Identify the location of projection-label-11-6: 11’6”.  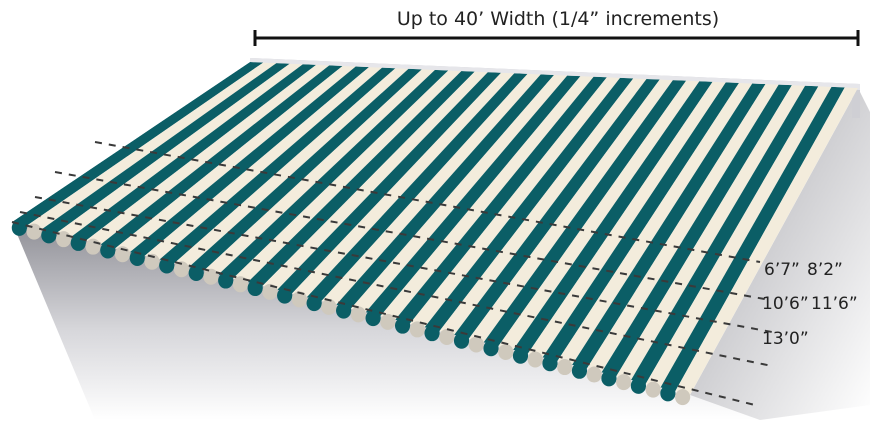
(834, 304).